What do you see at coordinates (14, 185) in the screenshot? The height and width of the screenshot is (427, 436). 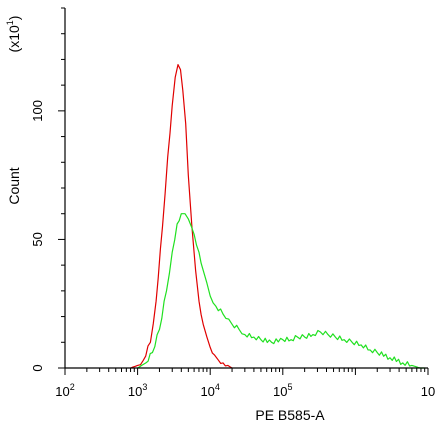 I see `y-axis-title: Count` at bounding box center [14, 185].